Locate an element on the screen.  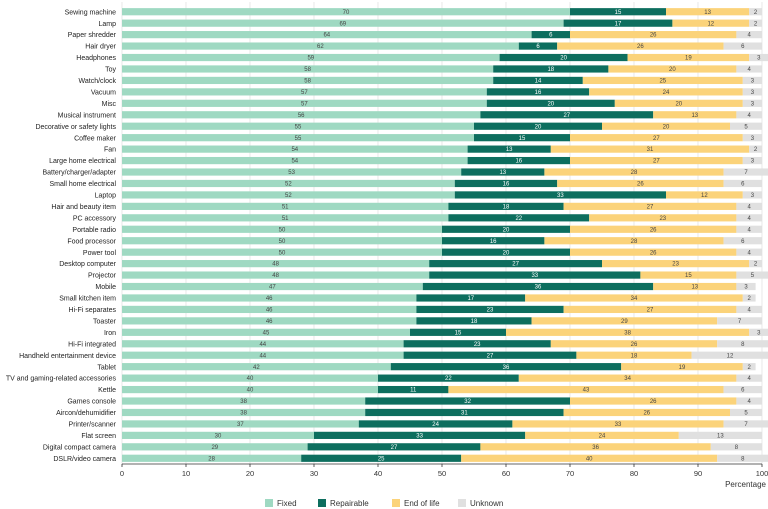
data-label: 40 is located at coordinates (250, 379).